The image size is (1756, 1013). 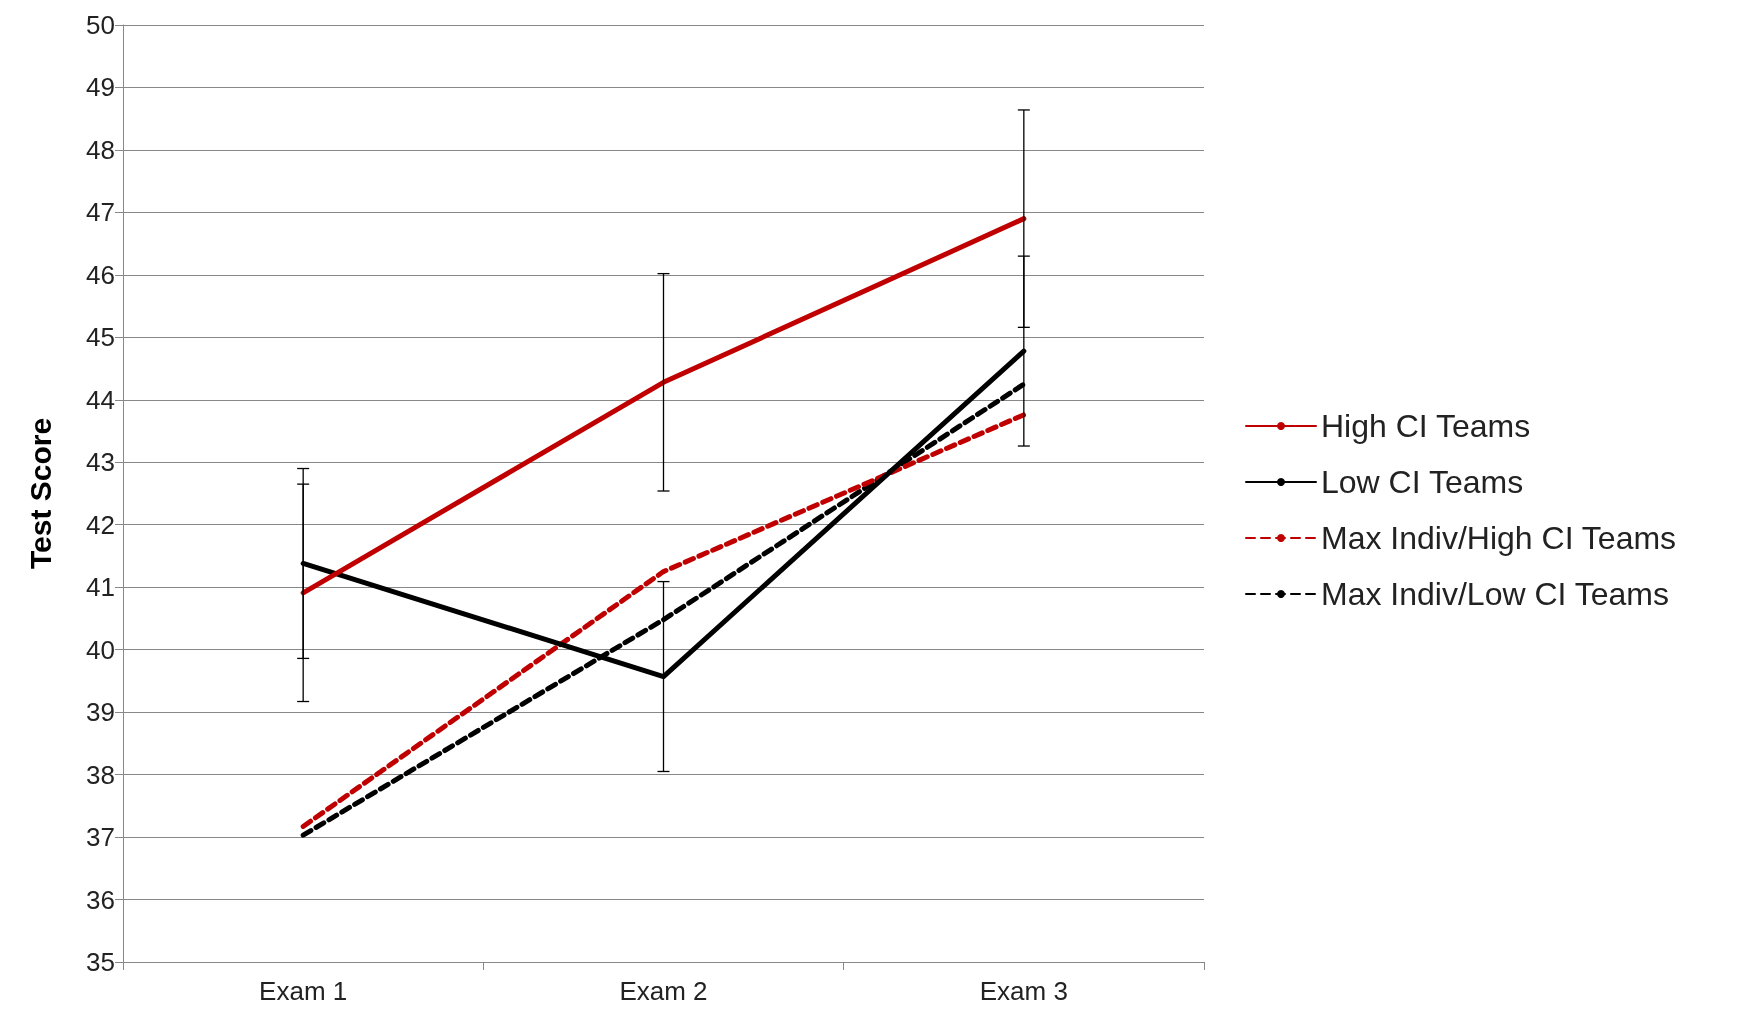 What do you see at coordinates (100, 649) in the screenshot?
I see `y-tick-label: 40` at bounding box center [100, 649].